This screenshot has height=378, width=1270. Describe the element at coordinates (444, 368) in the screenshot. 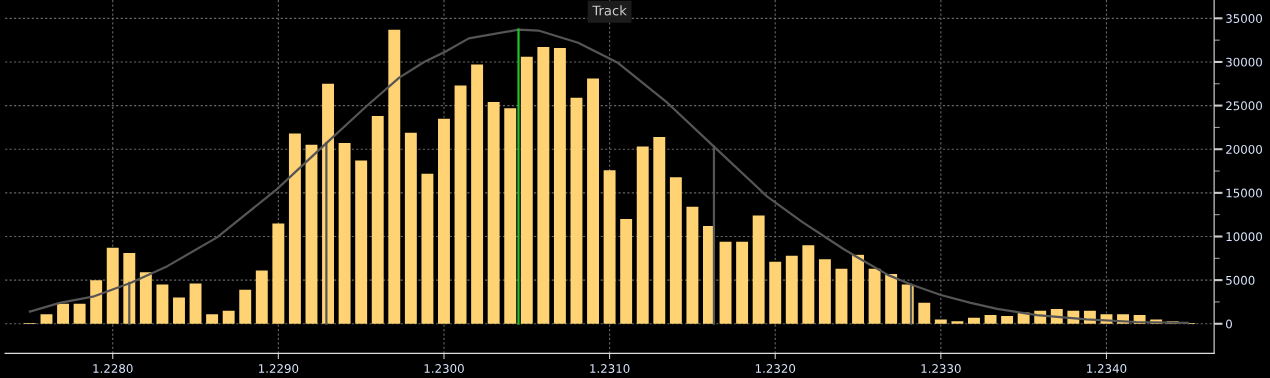

I see `x-tick-label: 1.2300` at that location.